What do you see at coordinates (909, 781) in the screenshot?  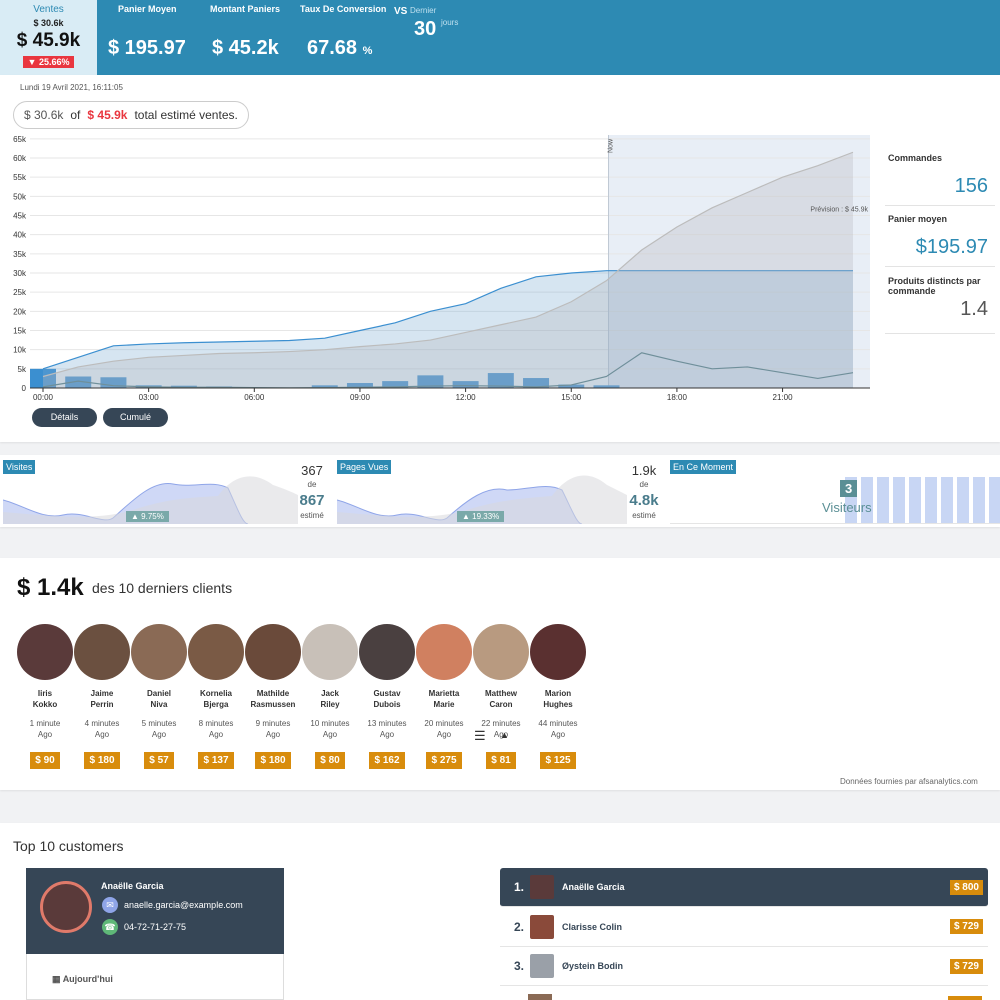 I see `data-credit: Données fournies par afsanalytics.com` at bounding box center [909, 781].